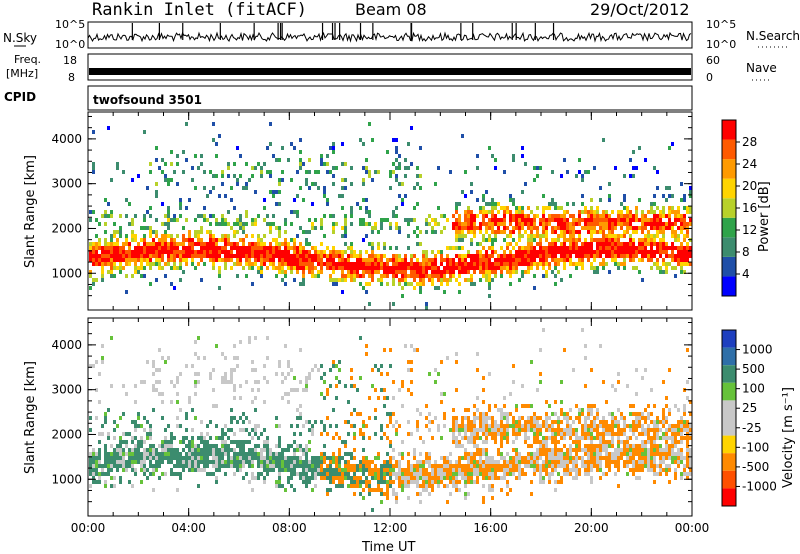  I want to click on xtick-label: 08:00, so click(289, 528).